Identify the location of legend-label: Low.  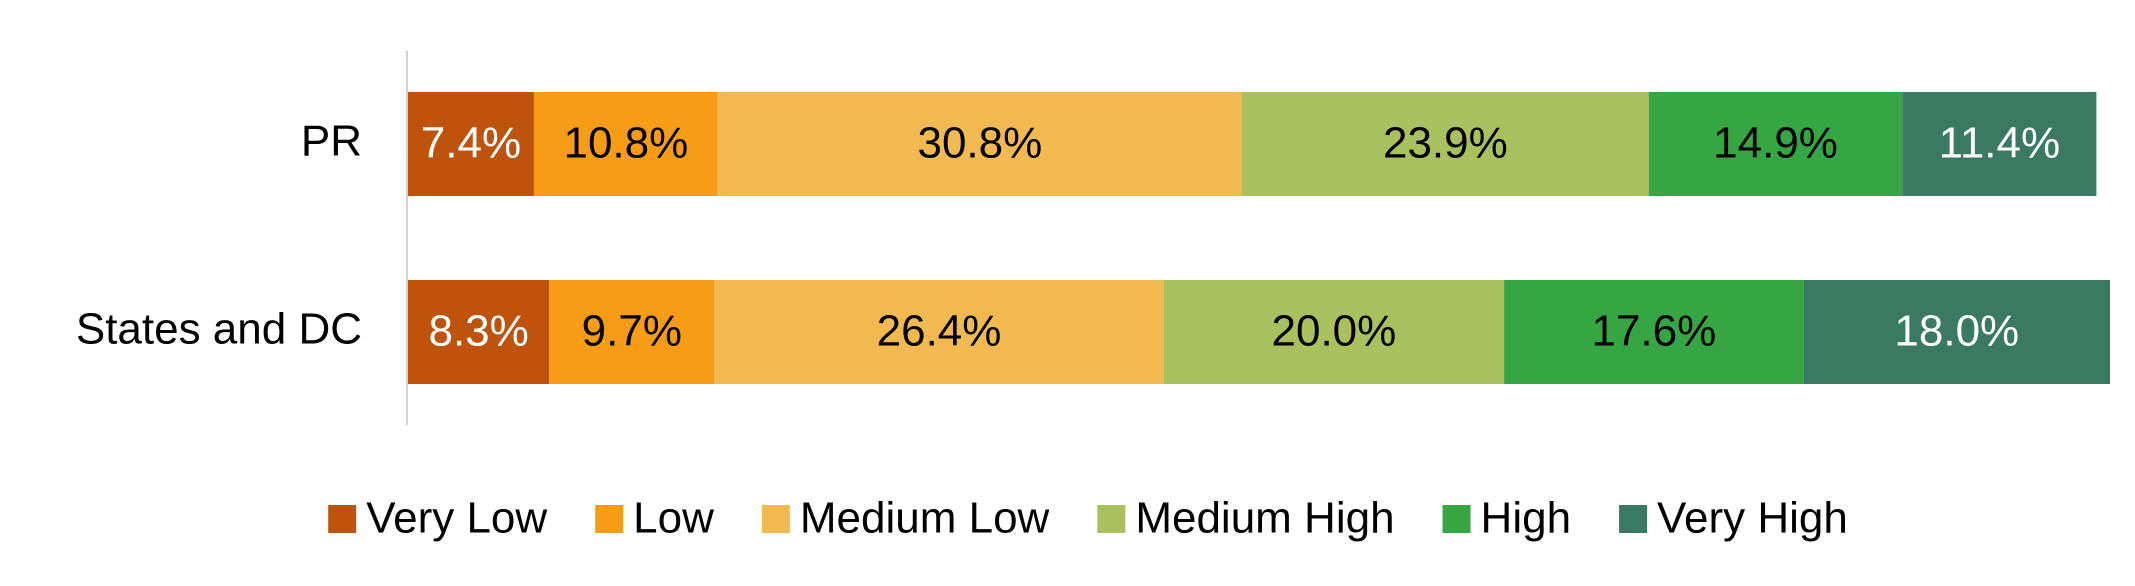
(673, 518).